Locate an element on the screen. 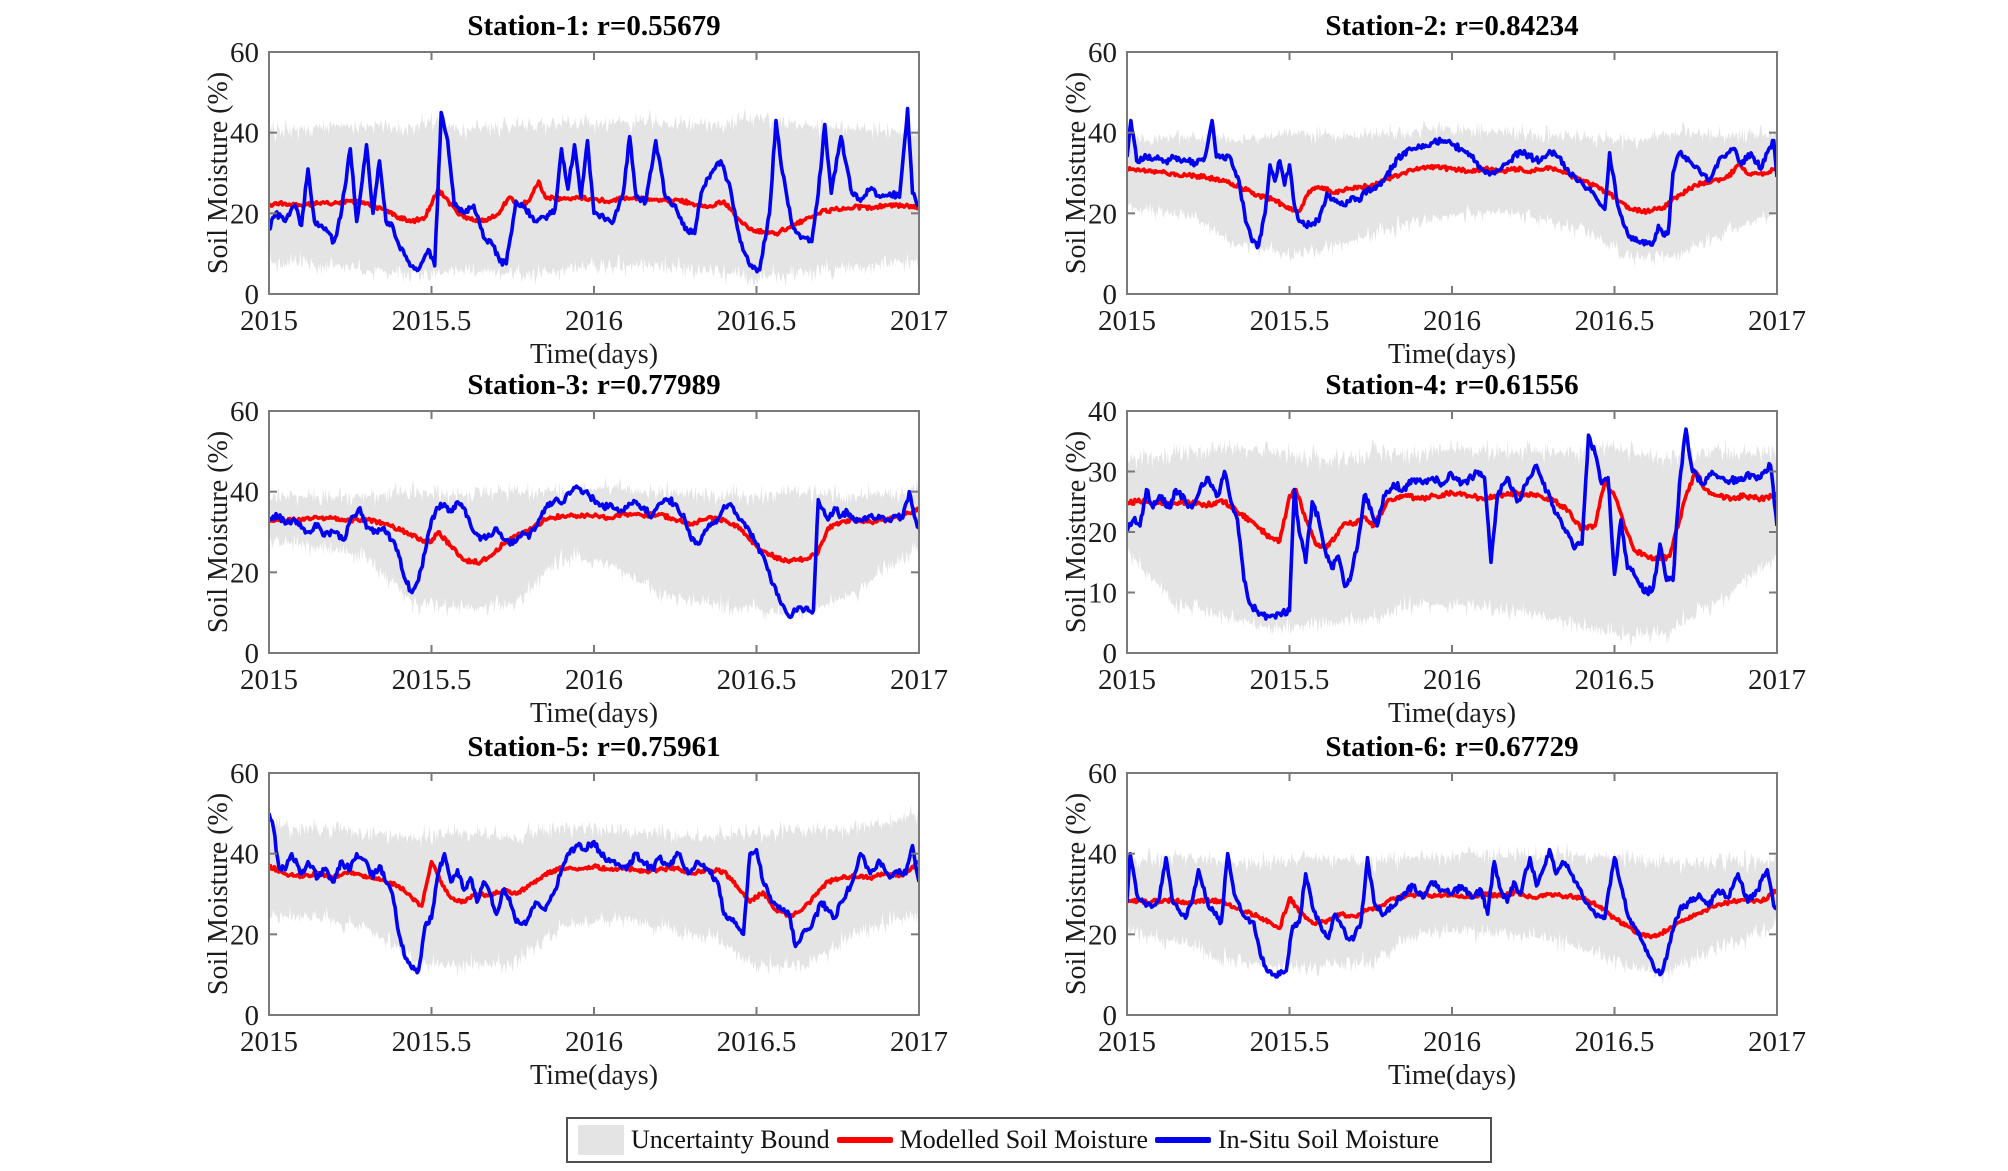 This screenshot has height=1171, width=2008. plot-area-station-2: 2015 2015.5 2016 2016.5 2017 0 20 40 60 is located at coordinates (1447, 187).